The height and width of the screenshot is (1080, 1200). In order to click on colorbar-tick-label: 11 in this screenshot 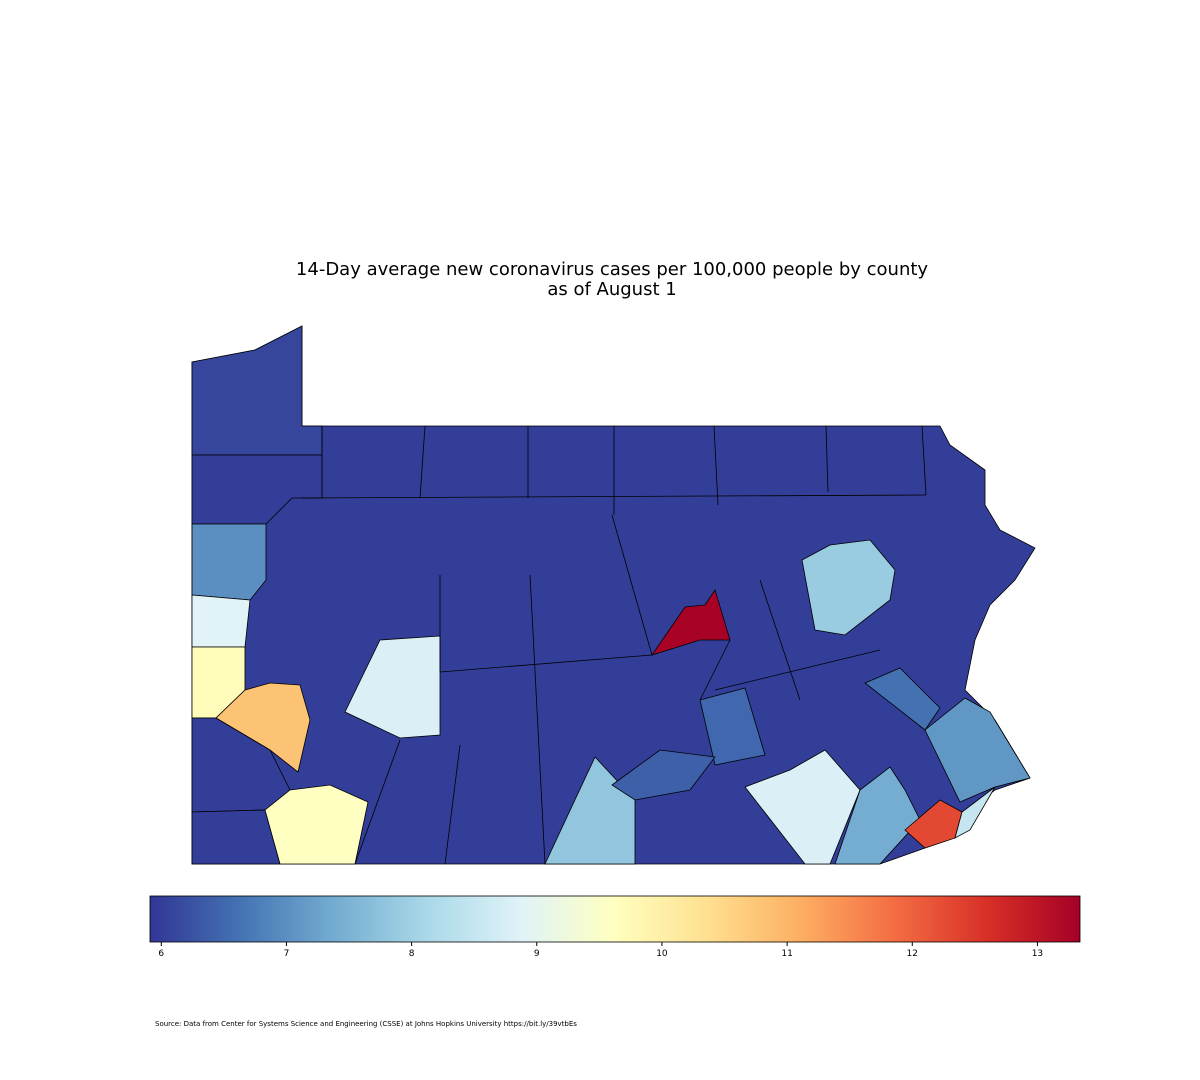, I will do `click(786, 954)`.